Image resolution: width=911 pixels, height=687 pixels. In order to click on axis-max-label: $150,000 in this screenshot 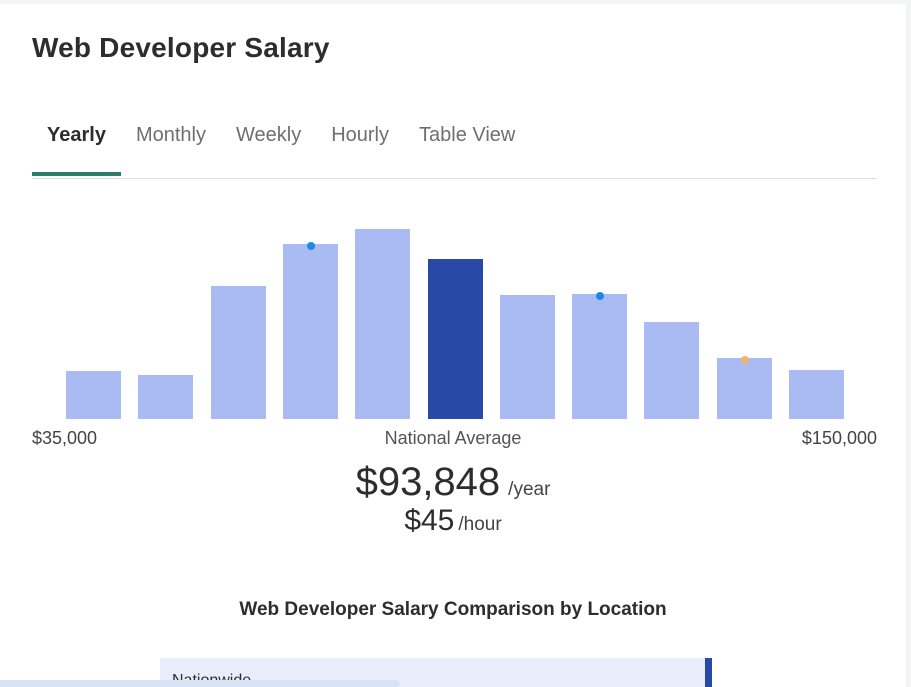, I will do `click(839, 438)`.